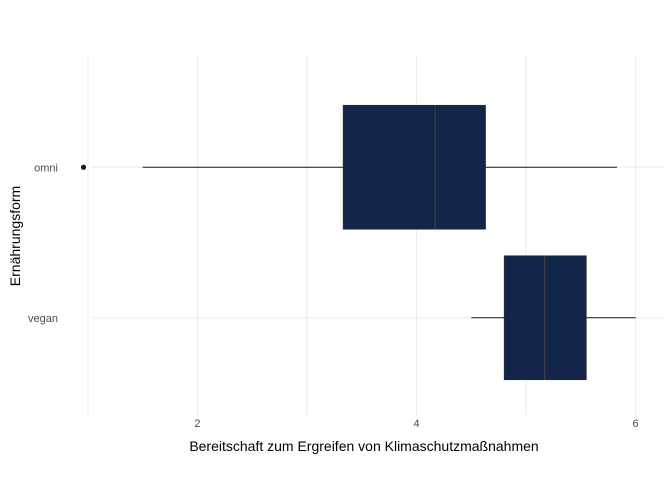 The height and width of the screenshot is (480, 672). I want to click on outlier-point, so click(83, 167).